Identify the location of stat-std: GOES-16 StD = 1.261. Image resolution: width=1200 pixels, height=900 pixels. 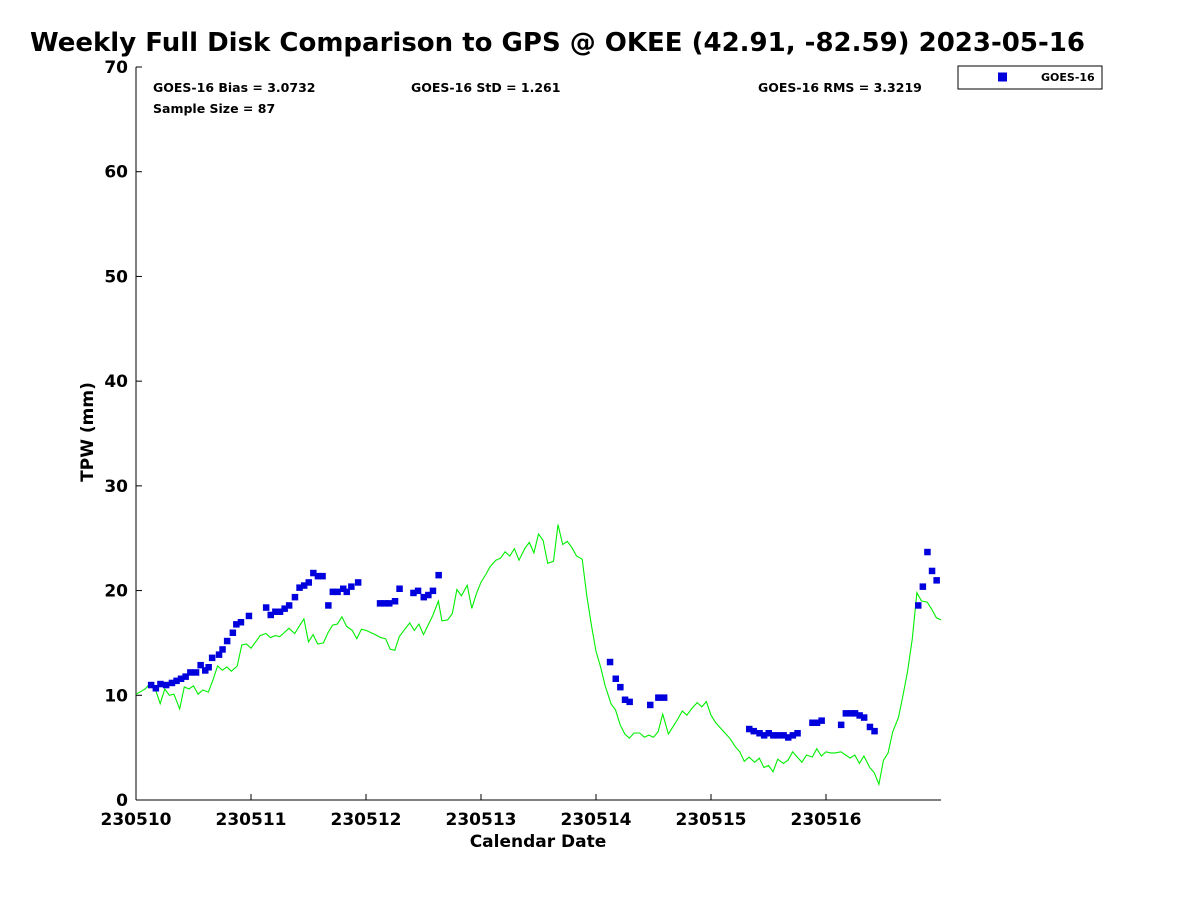
(485, 87).